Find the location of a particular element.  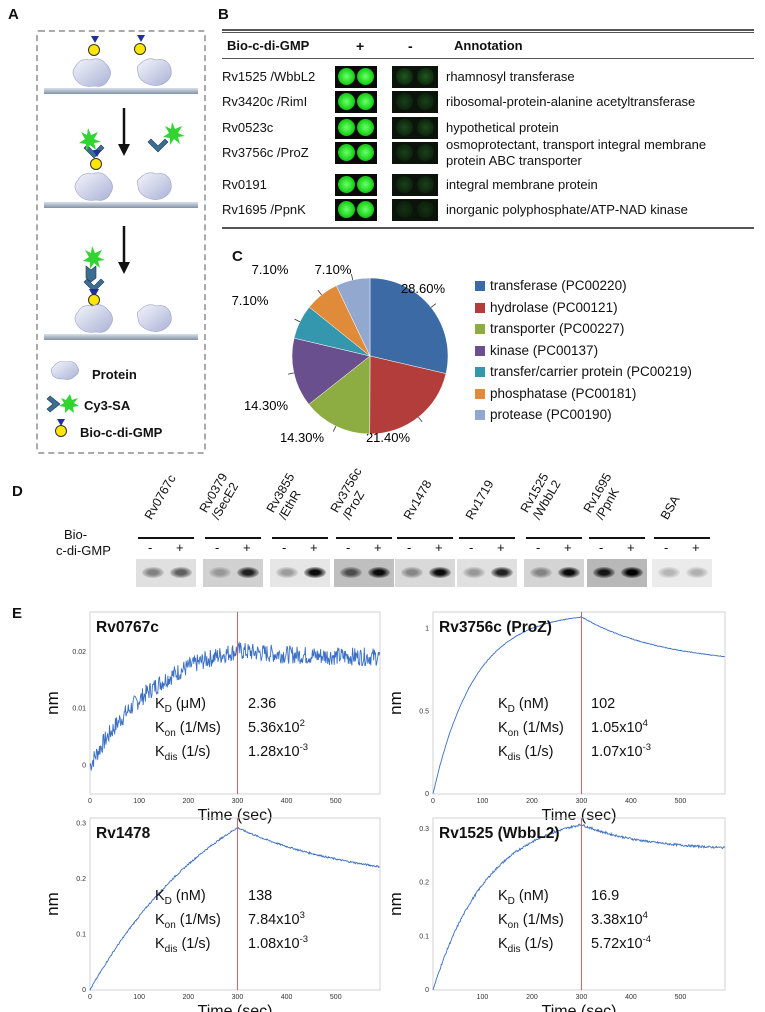

step2-streptavidin-right is located at coordinates (166, 137).